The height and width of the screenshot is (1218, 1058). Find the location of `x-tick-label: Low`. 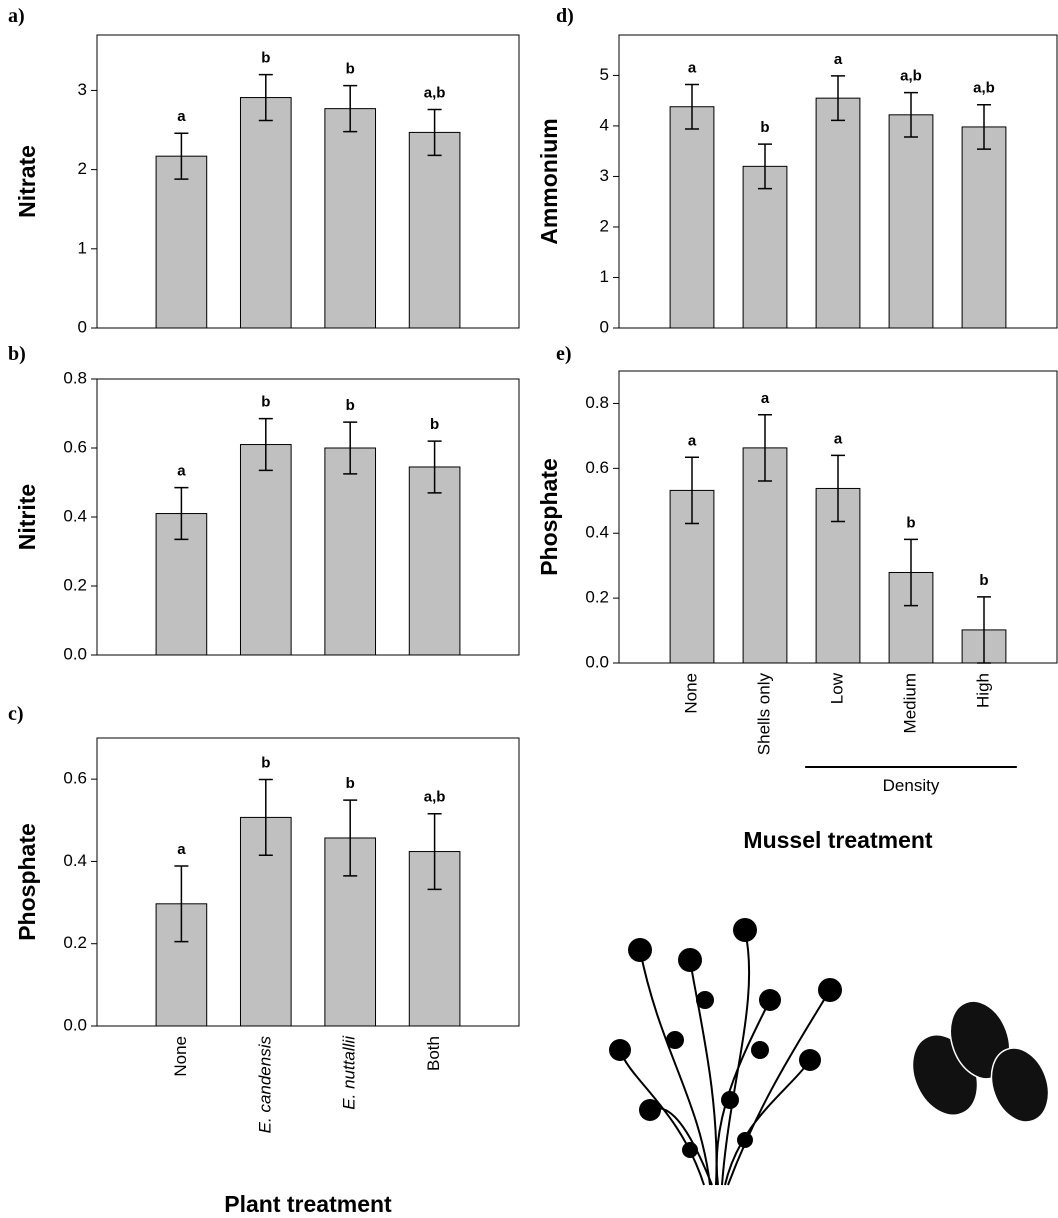

x-tick-label: Low is located at coordinates (836, 688).